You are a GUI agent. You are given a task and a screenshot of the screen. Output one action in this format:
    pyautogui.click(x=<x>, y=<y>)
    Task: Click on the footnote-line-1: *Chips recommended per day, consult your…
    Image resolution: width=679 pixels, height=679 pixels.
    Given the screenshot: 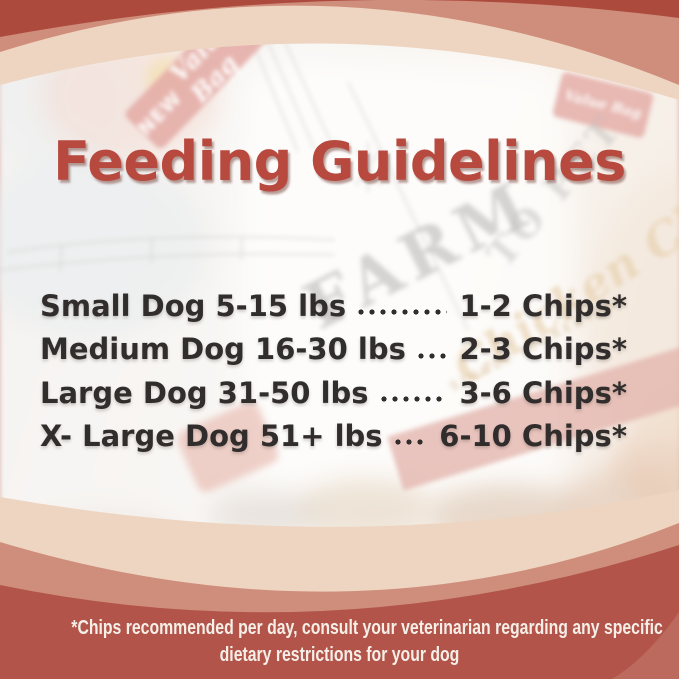 What is the action you would take?
    pyautogui.click(x=367, y=628)
    